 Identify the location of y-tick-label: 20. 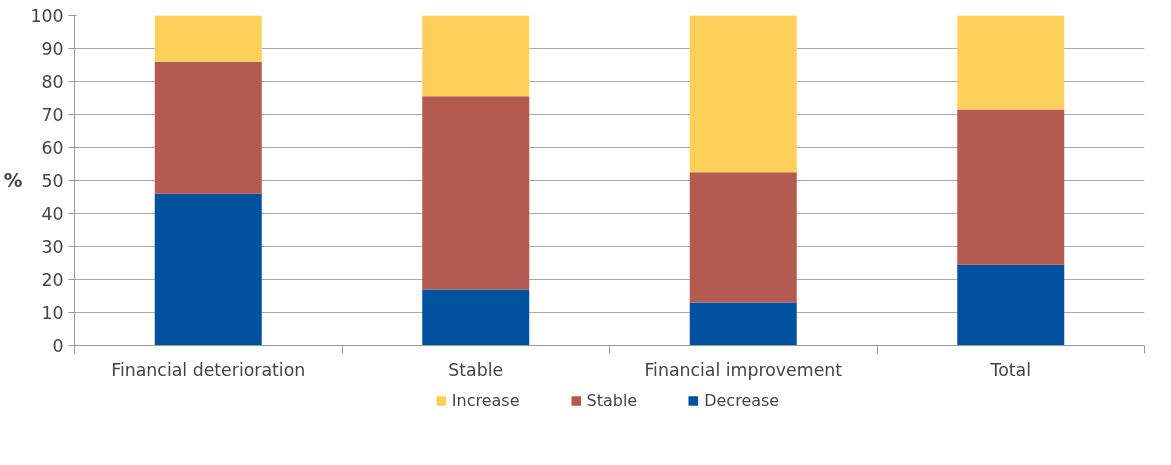
(52, 280).